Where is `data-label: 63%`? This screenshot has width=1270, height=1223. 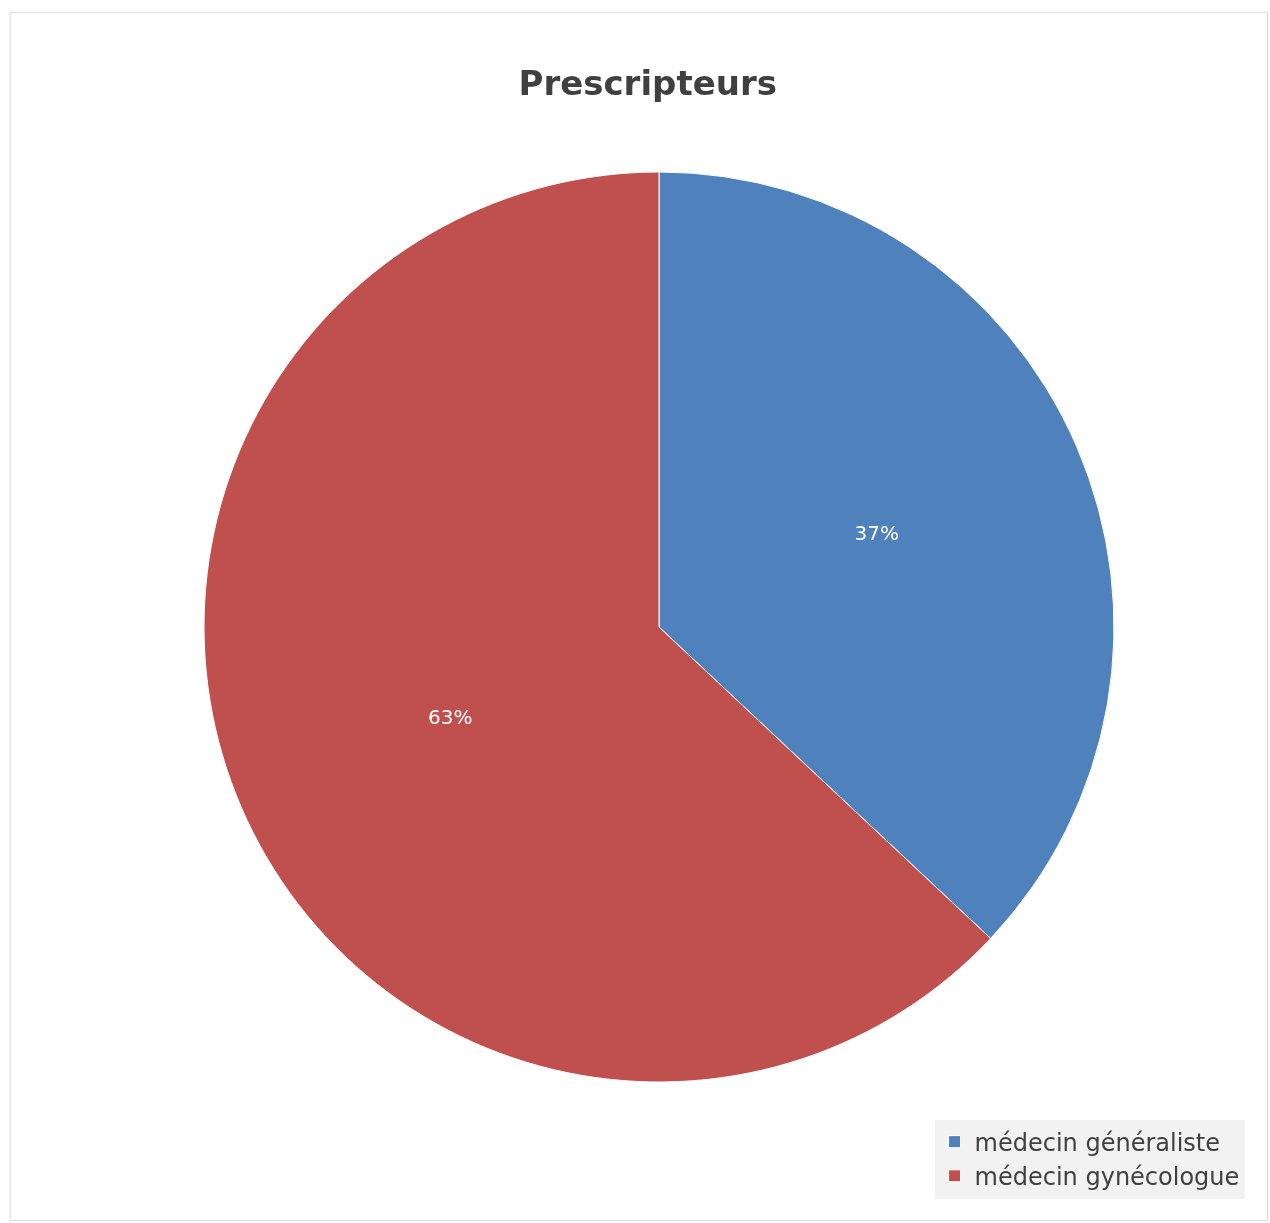
data-label: 63% is located at coordinates (450, 717).